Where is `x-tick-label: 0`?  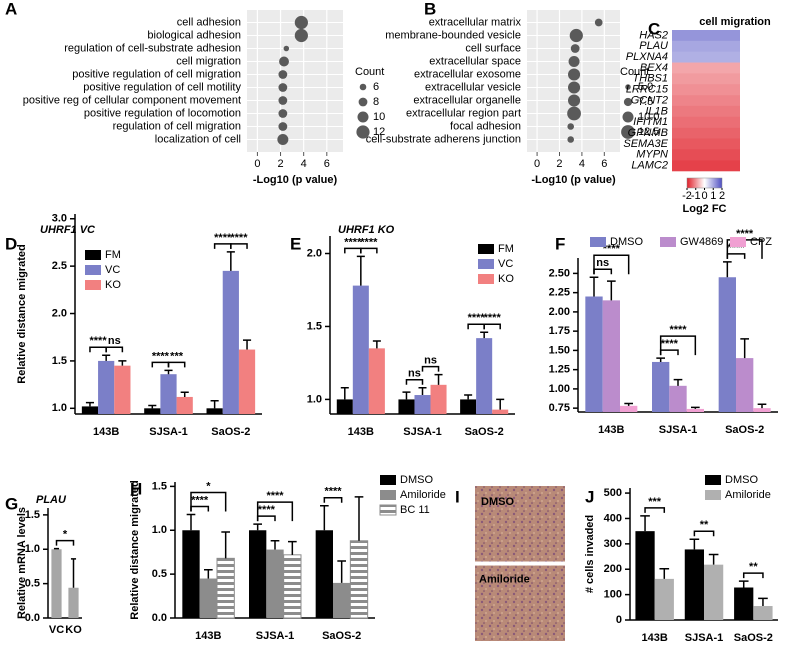
x-tick-label: 0 is located at coordinates (537, 164).